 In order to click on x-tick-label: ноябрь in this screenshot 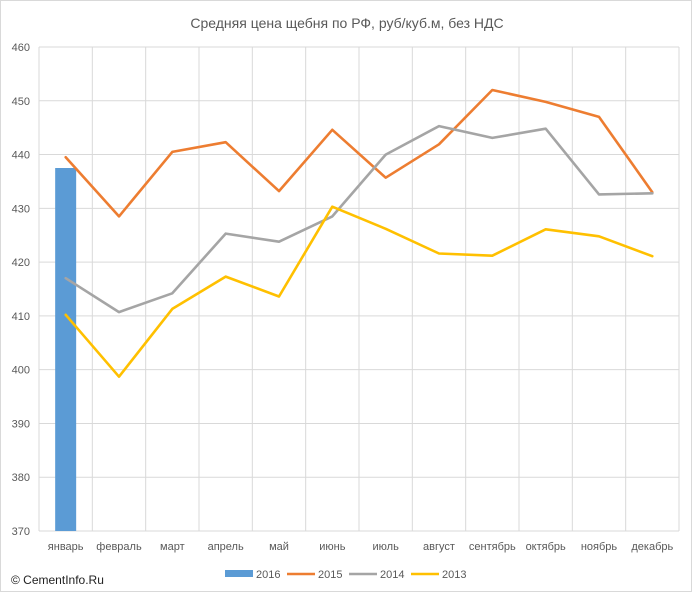, I will do `click(599, 547)`.